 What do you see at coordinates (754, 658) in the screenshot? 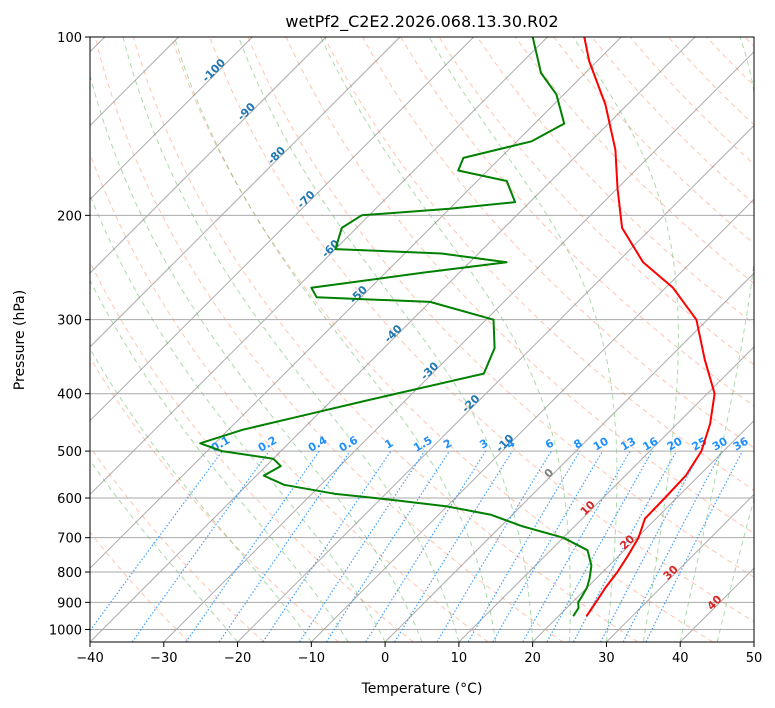
I see `x-tick-label: 50` at bounding box center [754, 658].